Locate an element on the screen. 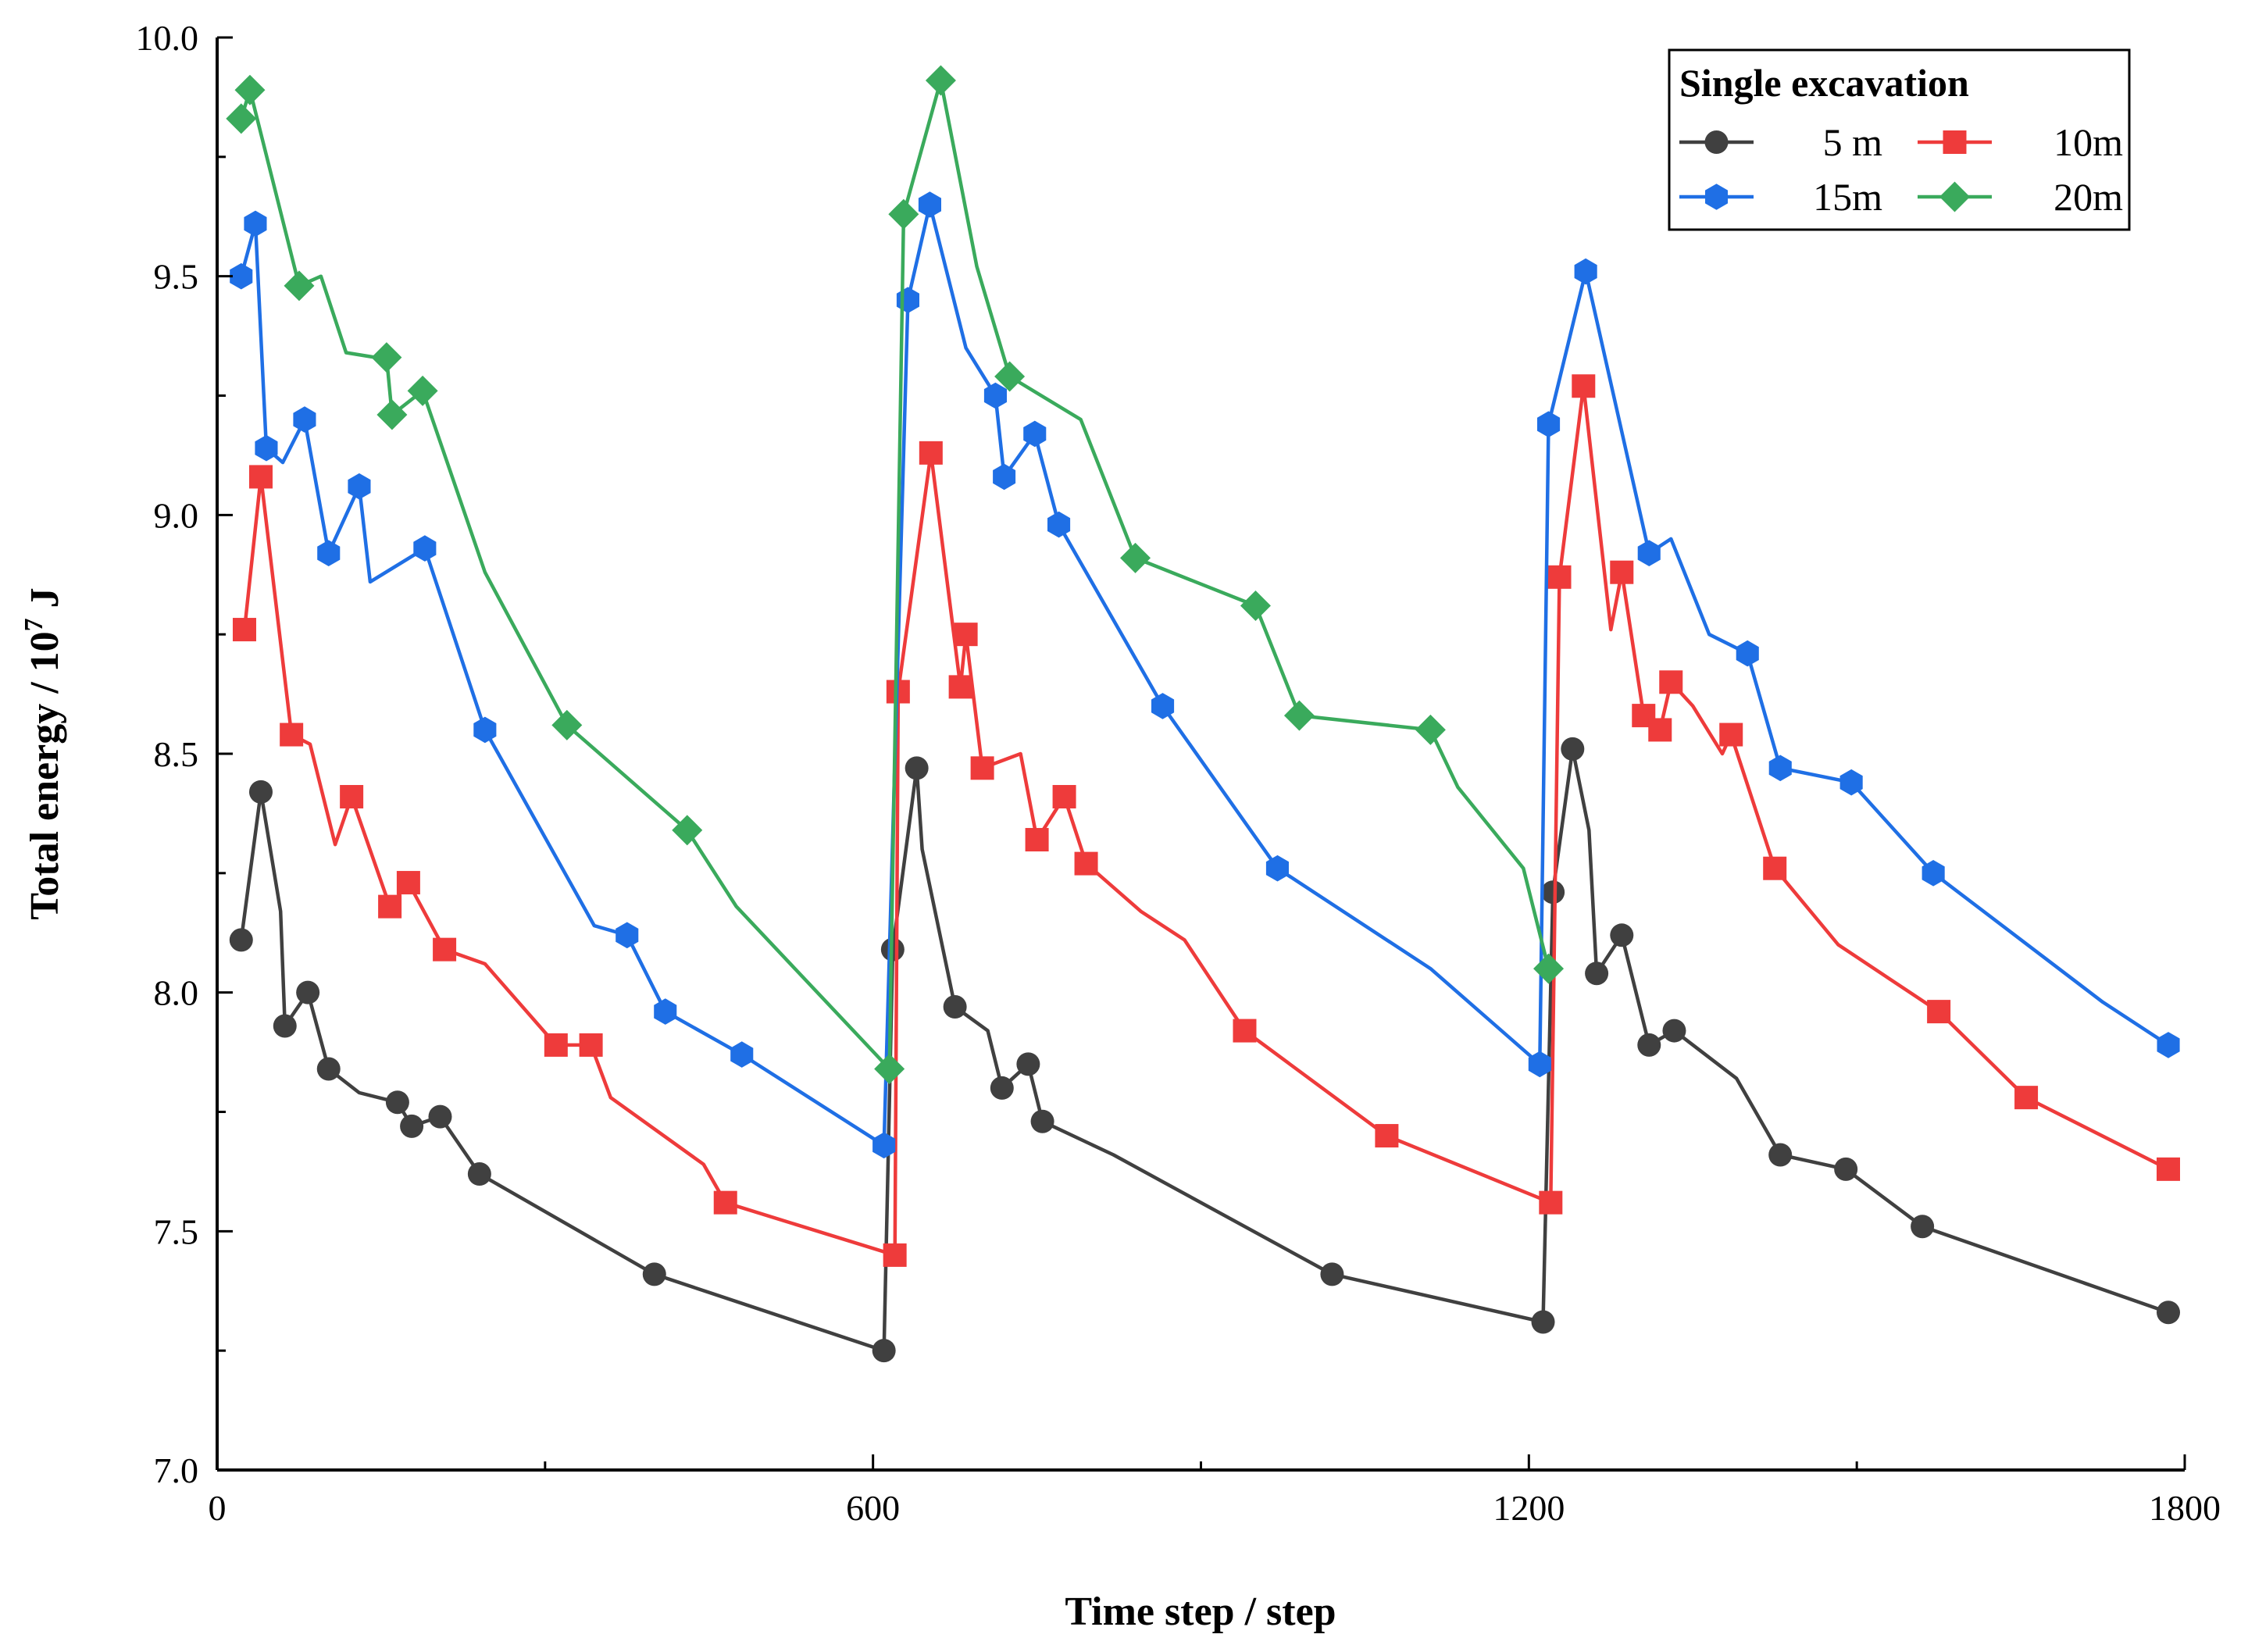 The image size is (2248, 1652). legend-entries: 5 m 10m 15m 20m is located at coordinates (1901, 169).